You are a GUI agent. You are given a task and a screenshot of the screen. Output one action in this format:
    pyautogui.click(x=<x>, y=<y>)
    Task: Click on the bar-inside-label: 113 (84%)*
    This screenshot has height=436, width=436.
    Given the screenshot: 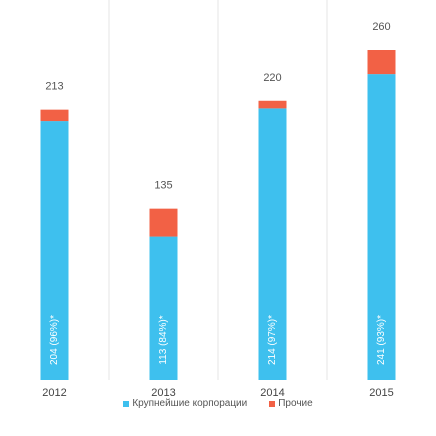 What is the action you would take?
    pyautogui.click(x=163, y=339)
    